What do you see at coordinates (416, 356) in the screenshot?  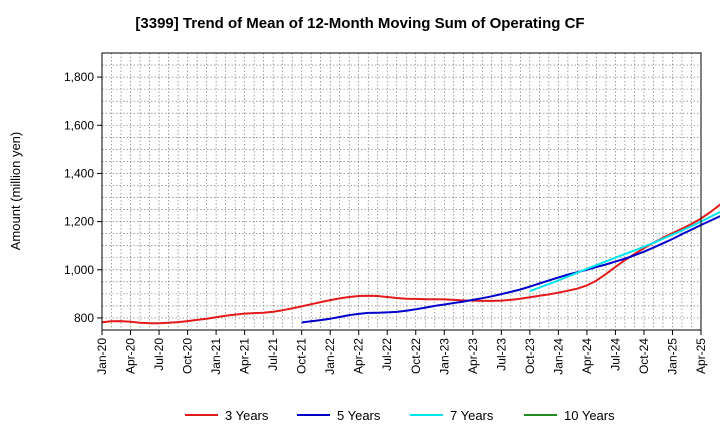 I see `x-tick-label: Oct-22` at bounding box center [416, 356].